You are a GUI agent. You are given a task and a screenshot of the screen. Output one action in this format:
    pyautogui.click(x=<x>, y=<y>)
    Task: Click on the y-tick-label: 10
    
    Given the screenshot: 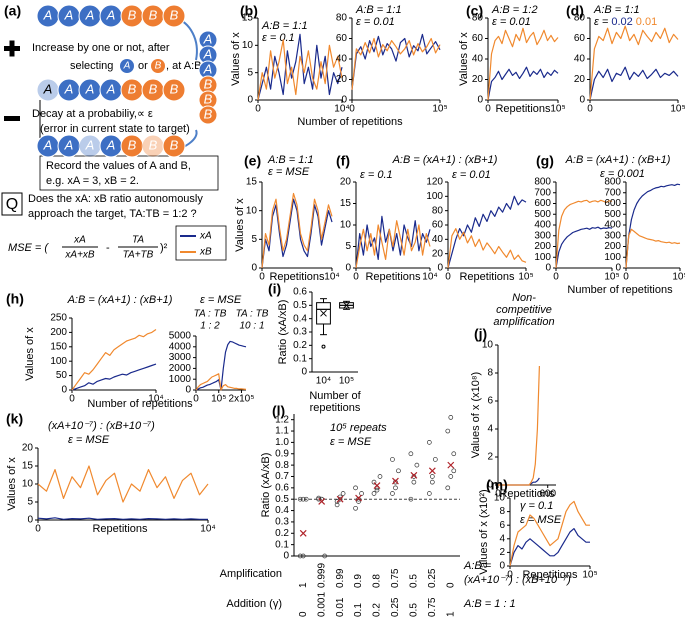 What is the action you would take?
    pyautogui.click(x=248, y=45)
    